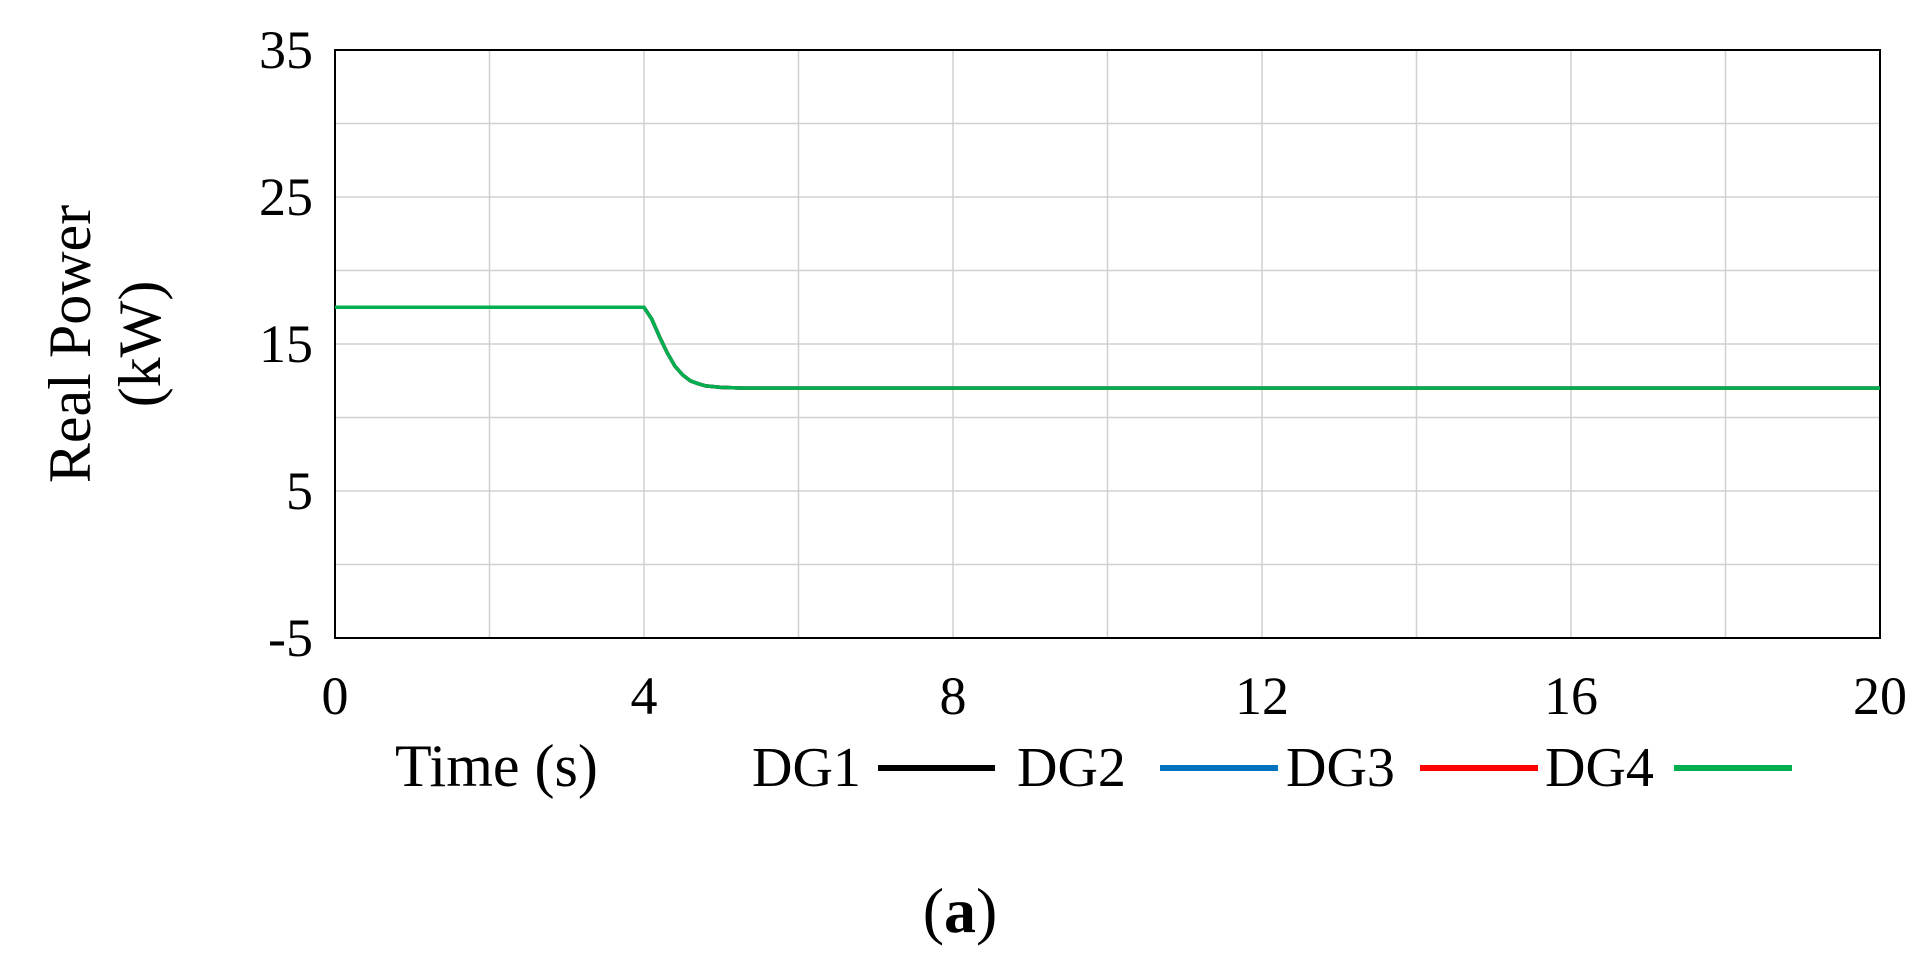  I want to click on figure-caption: (a), so click(960, 910).